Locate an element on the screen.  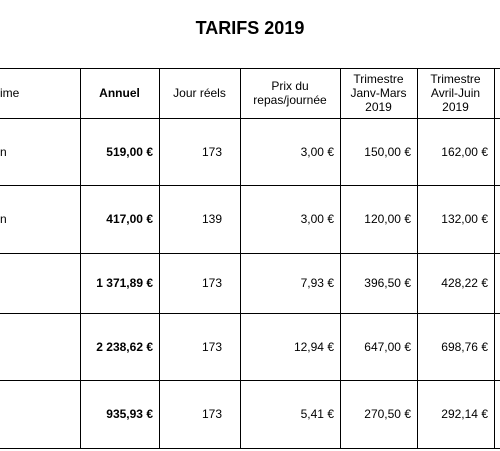
table-cell: 292,14 € is located at coordinates (464, 414).